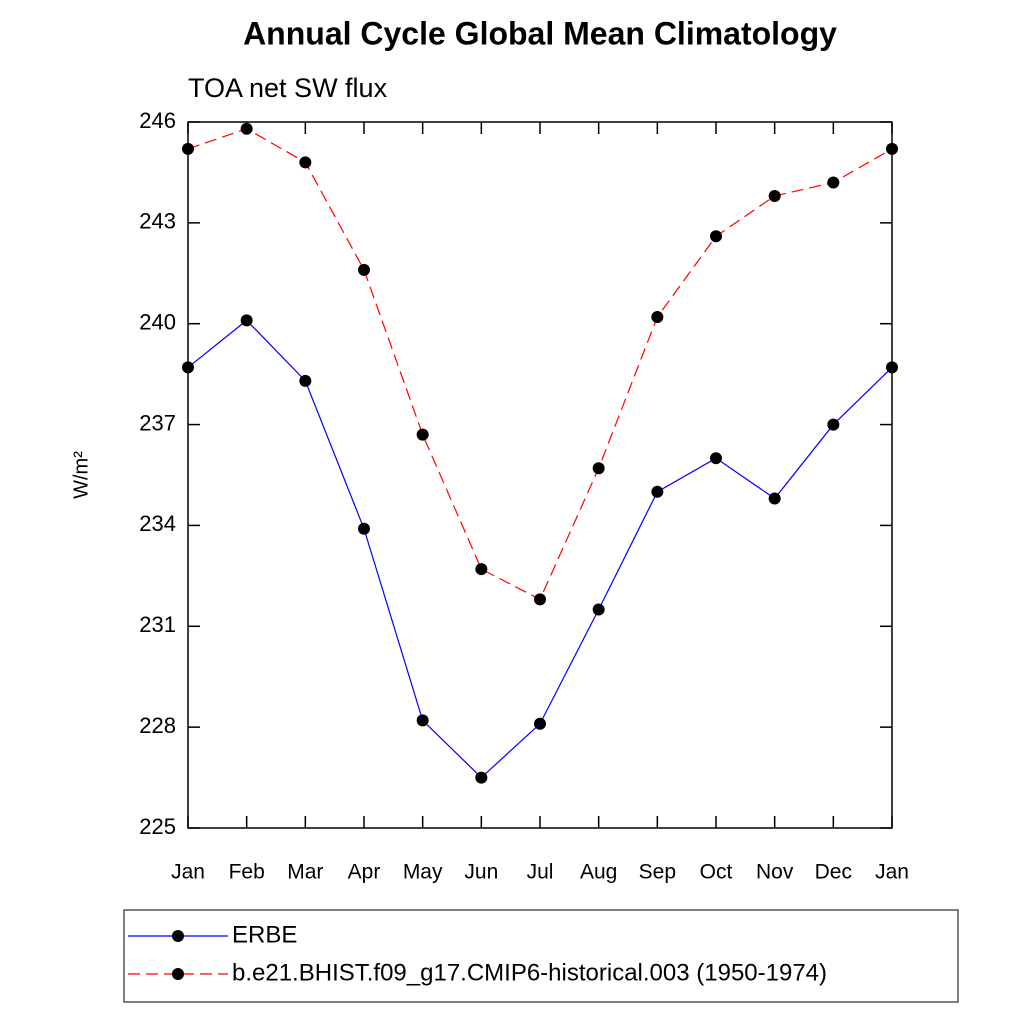 This screenshot has height=1024, width=1024. What do you see at coordinates (81, 475) in the screenshot?
I see `y-axis-label: W/m²` at bounding box center [81, 475].